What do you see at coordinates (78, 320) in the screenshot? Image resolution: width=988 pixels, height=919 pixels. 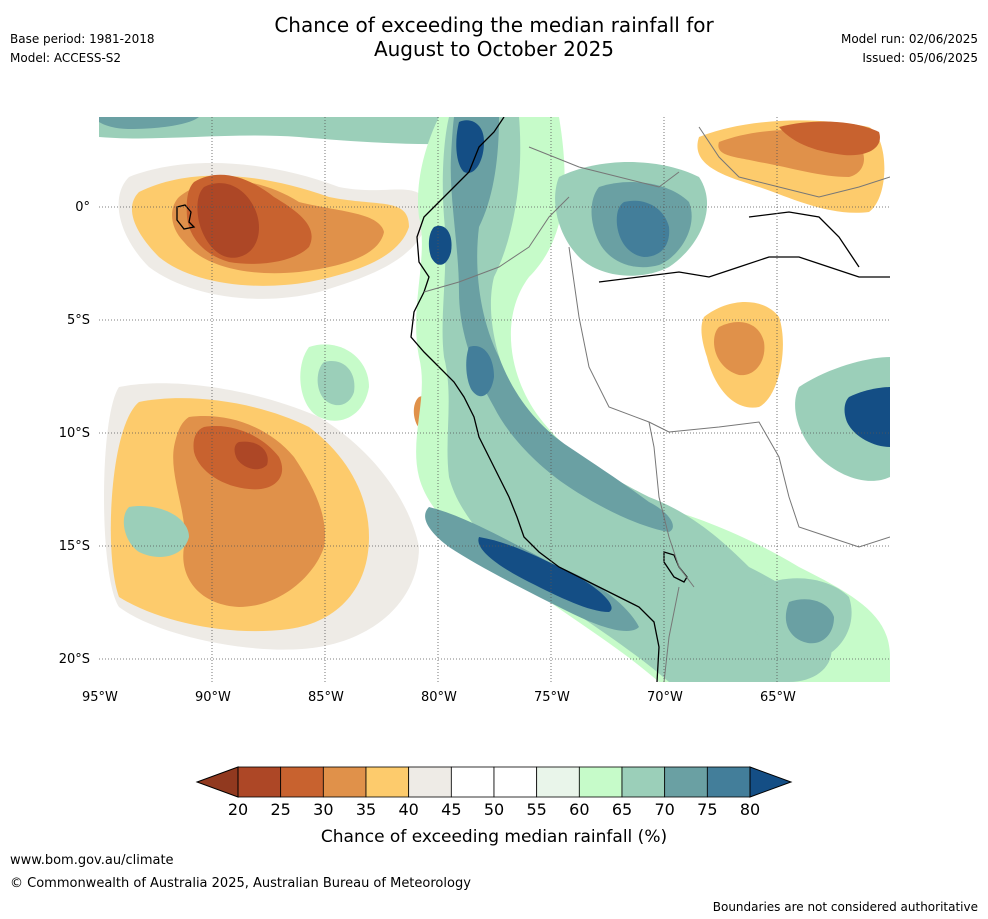 I see `lat-label-5s: 5°S` at bounding box center [78, 320].